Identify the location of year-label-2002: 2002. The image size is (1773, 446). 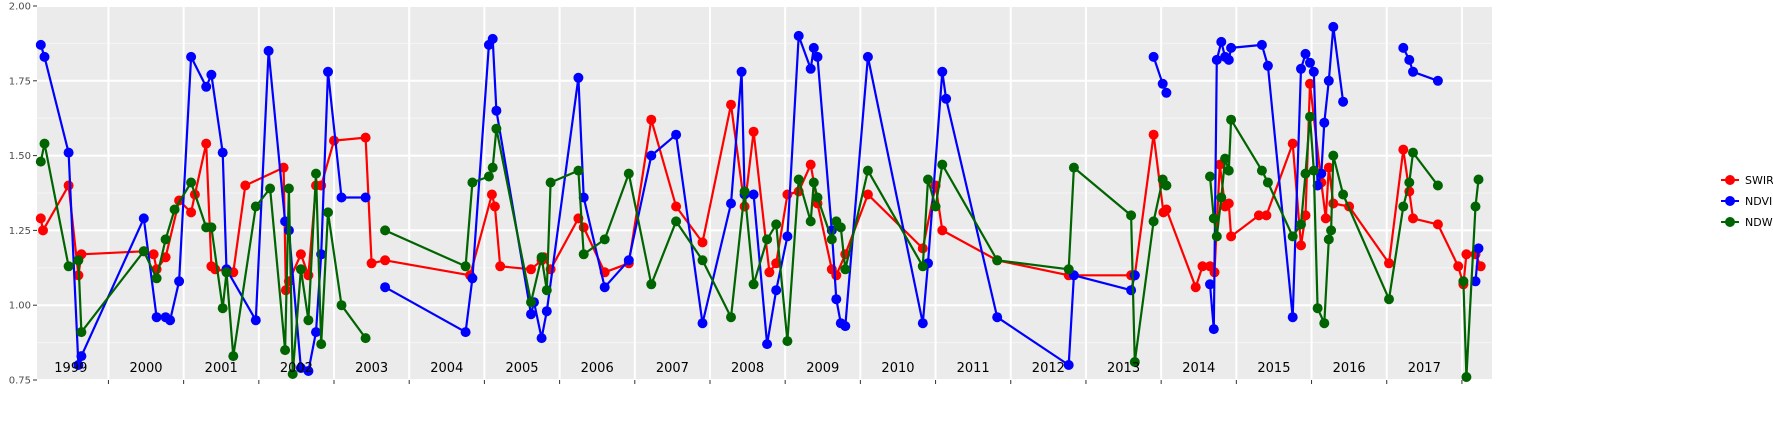
(296, 368).